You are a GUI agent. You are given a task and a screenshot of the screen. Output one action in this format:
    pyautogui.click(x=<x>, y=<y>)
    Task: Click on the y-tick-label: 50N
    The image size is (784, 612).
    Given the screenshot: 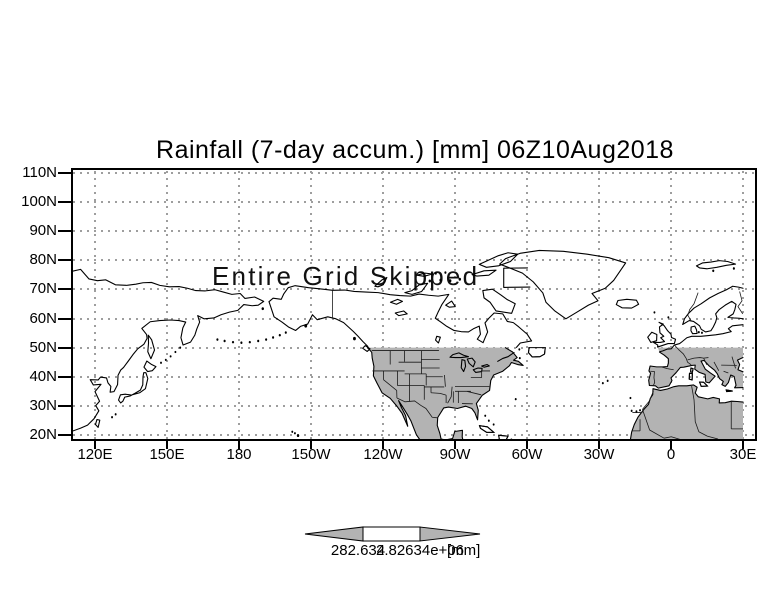 What is the action you would take?
    pyautogui.click(x=43, y=347)
    